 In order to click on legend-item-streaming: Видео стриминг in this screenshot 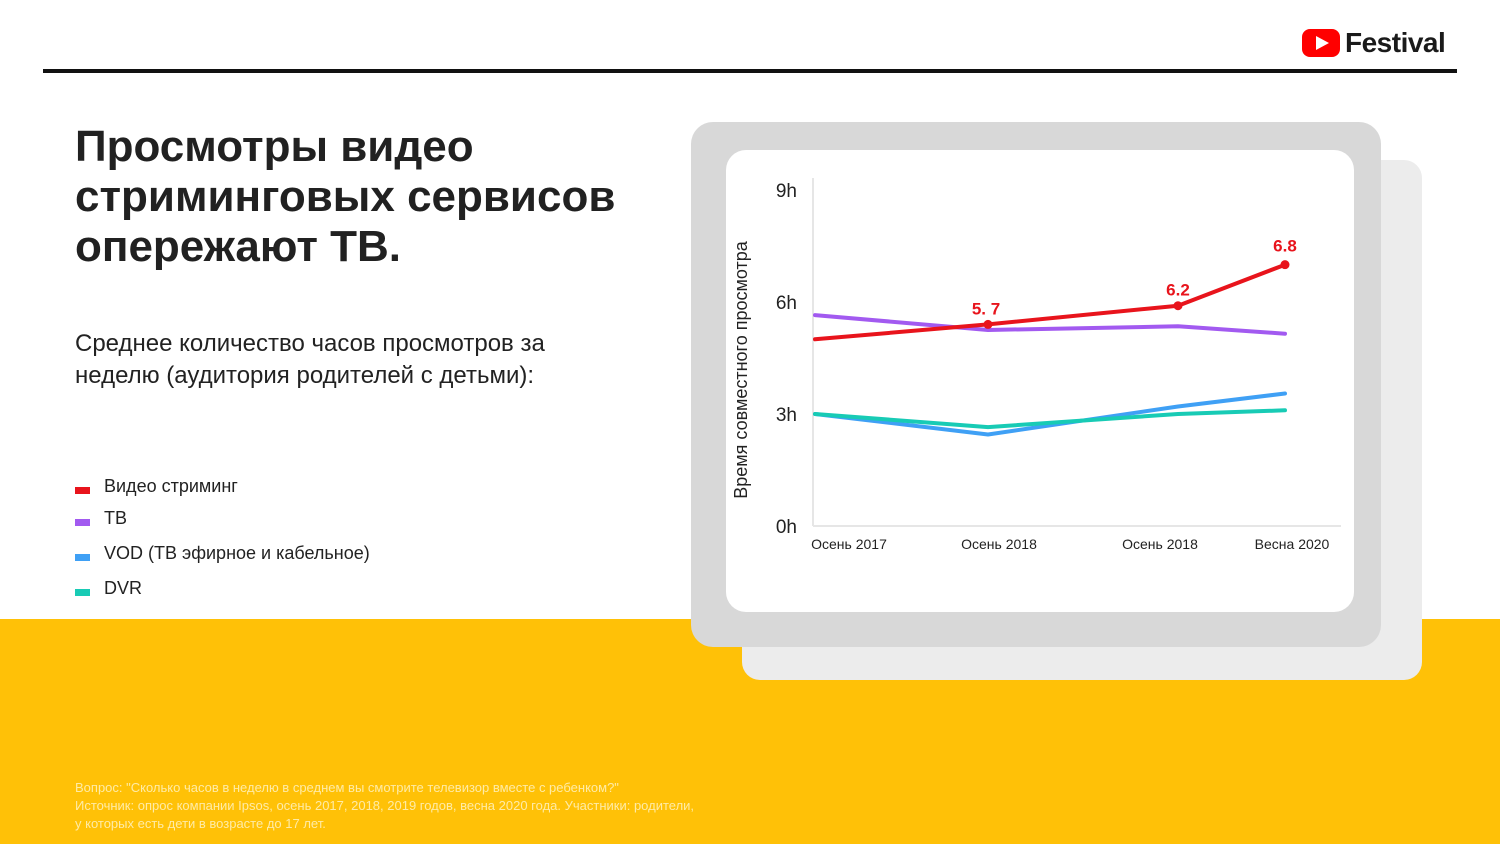, I will do `click(156, 486)`.